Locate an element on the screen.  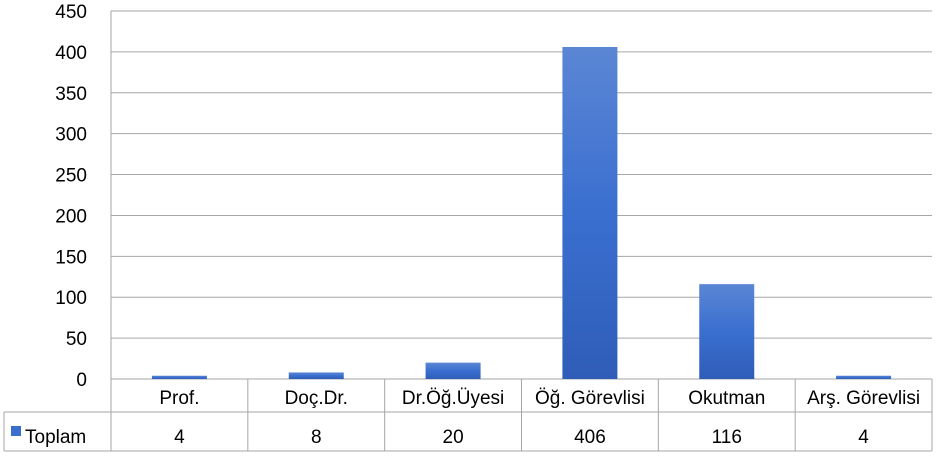
y-tick-label: 200 is located at coordinates (71, 216).